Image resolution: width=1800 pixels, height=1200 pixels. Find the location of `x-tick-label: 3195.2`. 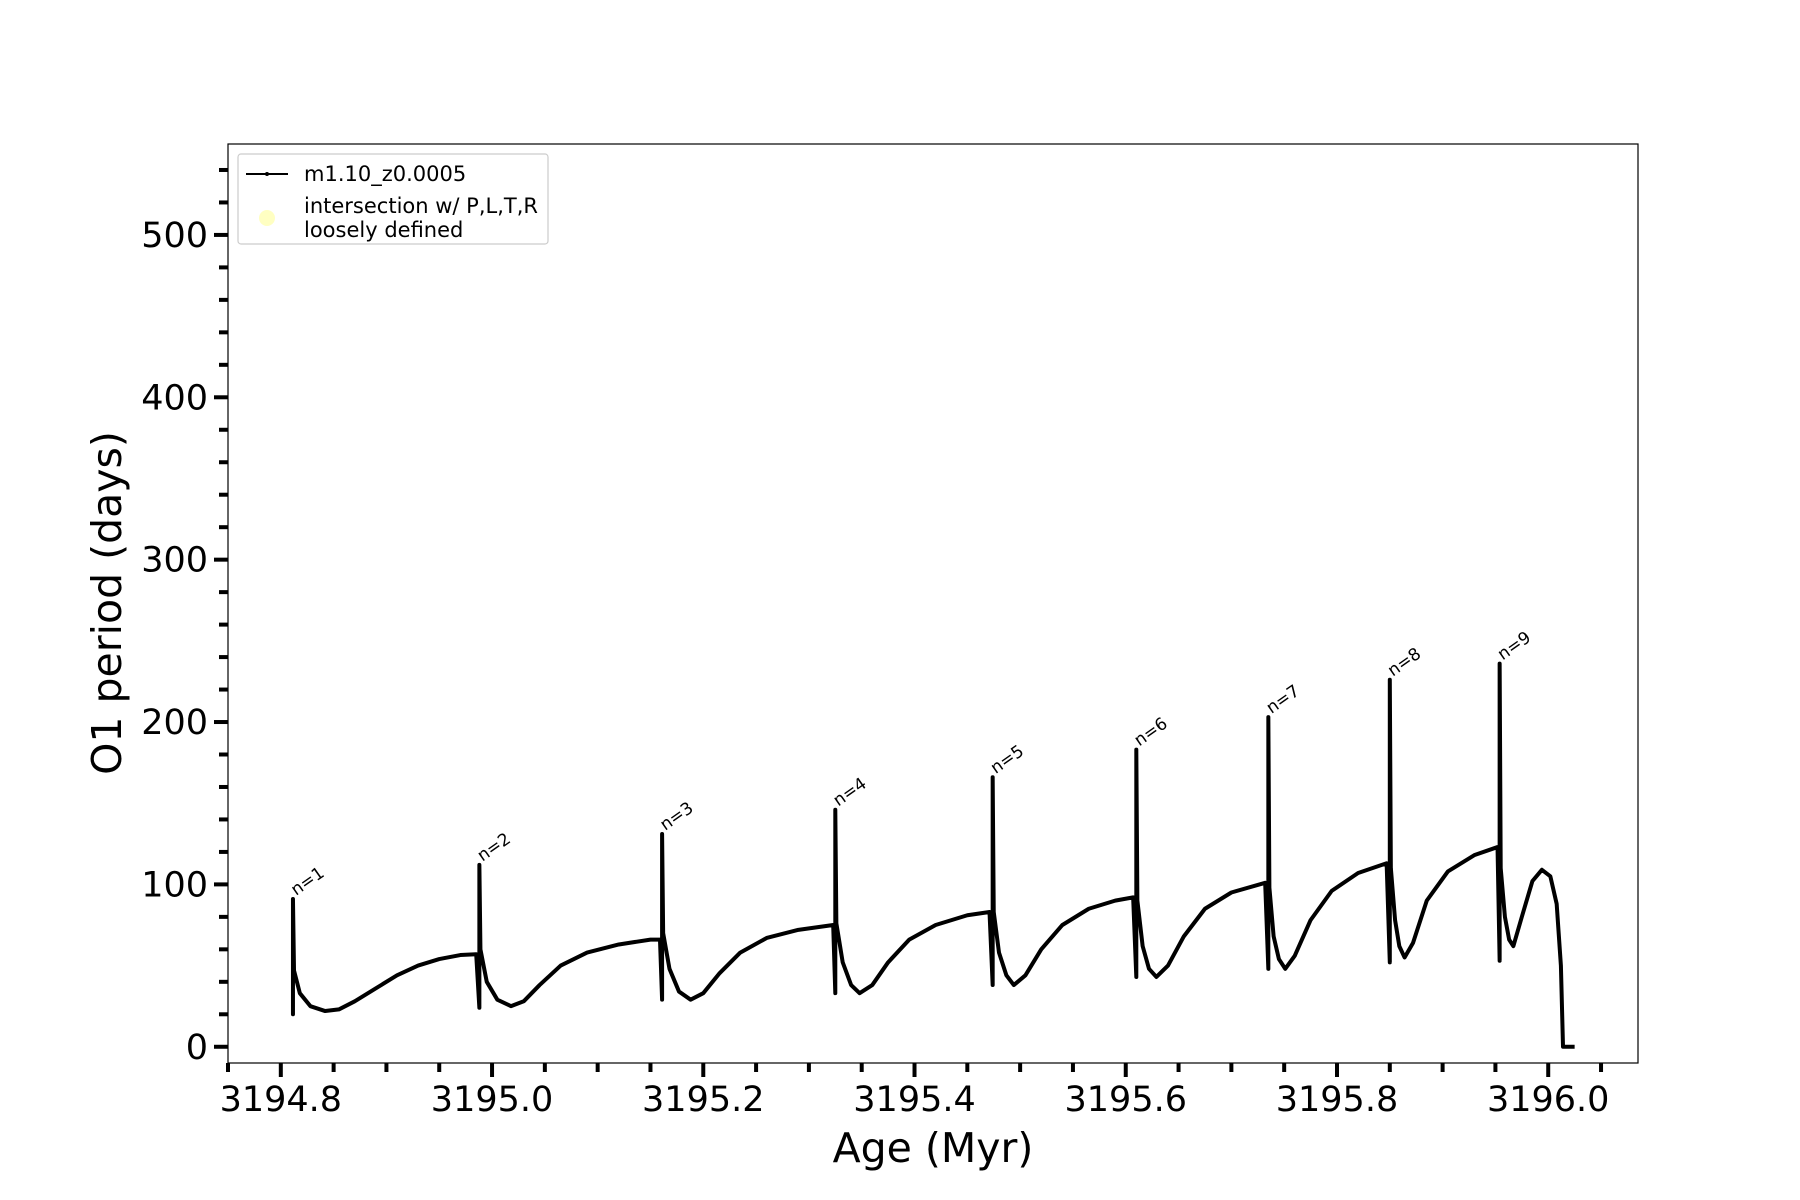

x-tick-label: 3195.2 is located at coordinates (703, 1100).